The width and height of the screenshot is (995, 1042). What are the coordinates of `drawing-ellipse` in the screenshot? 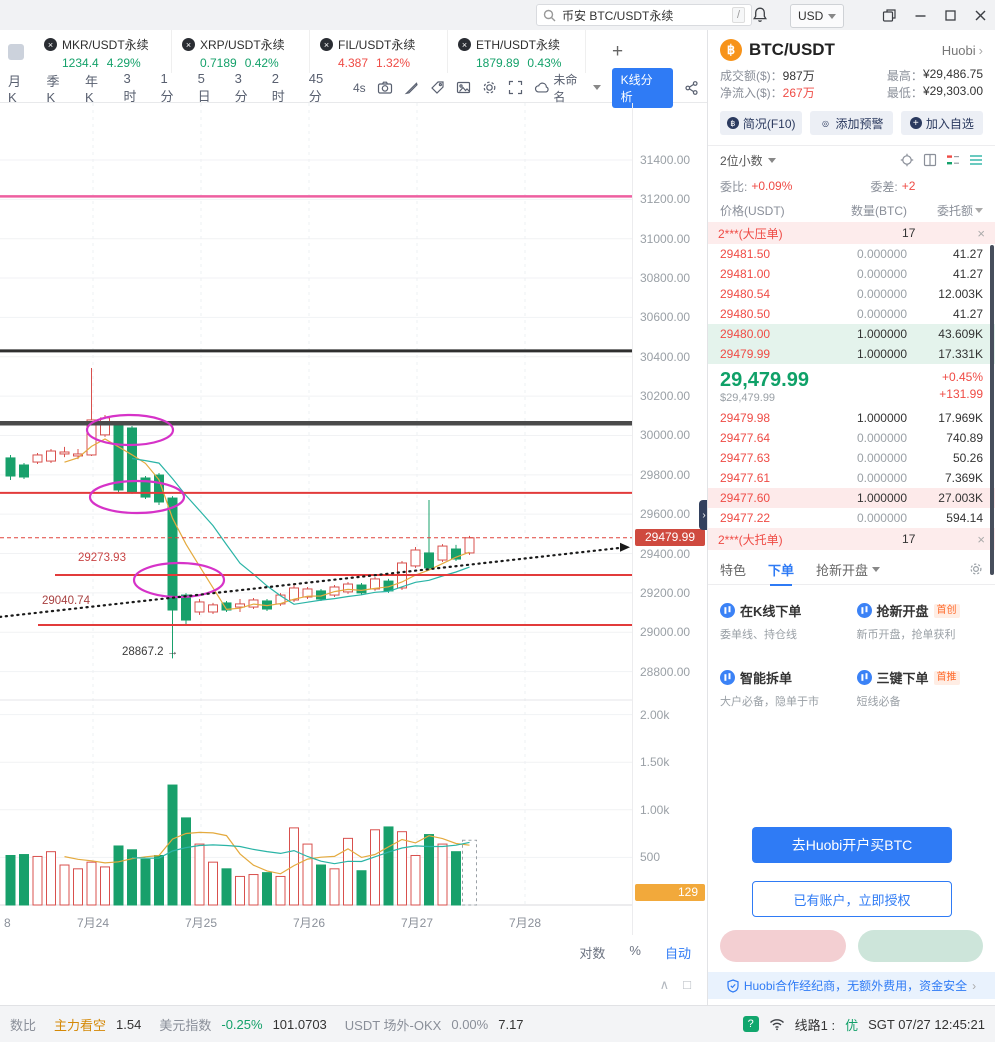 It's located at (137, 497).